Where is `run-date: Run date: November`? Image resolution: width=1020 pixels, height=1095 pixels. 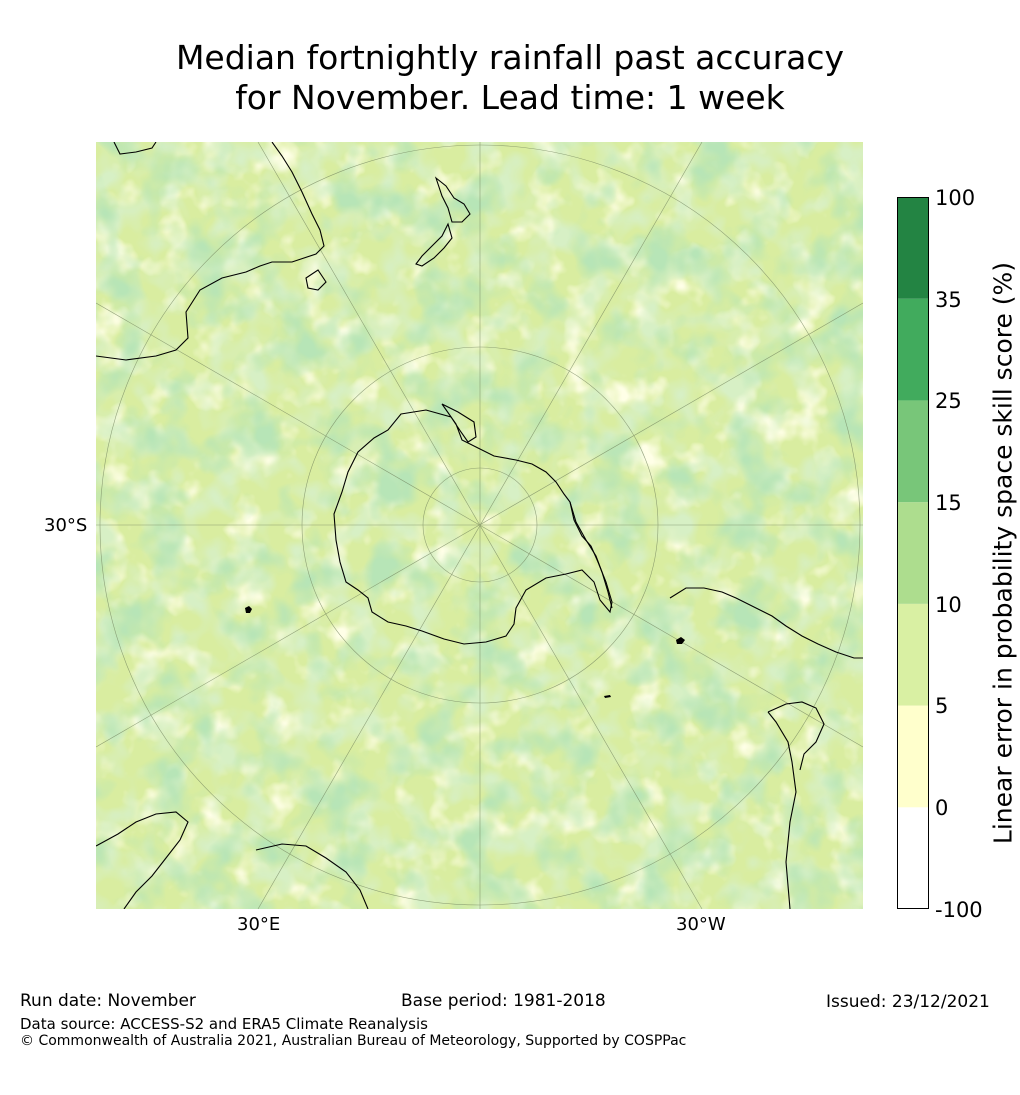
run-date: Run date: November is located at coordinates (108, 1001).